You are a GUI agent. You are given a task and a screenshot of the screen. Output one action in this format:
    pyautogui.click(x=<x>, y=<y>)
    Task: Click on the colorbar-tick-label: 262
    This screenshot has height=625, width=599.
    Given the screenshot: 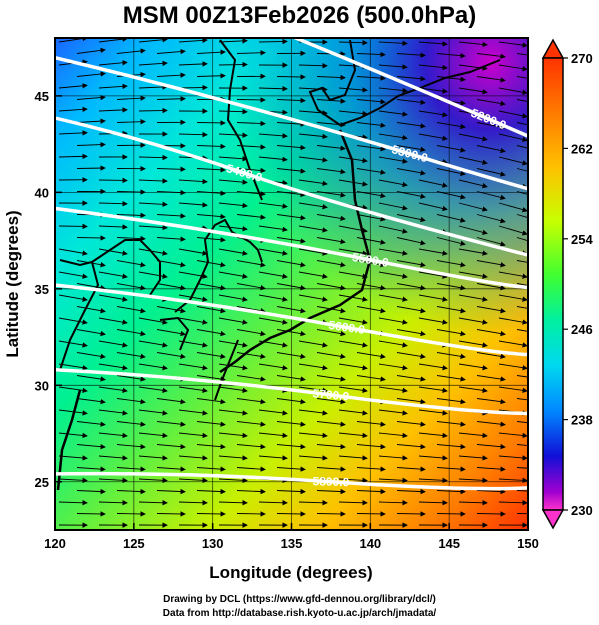 What is the action you would take?
    pyautogui.click(x=582, y=148)
    